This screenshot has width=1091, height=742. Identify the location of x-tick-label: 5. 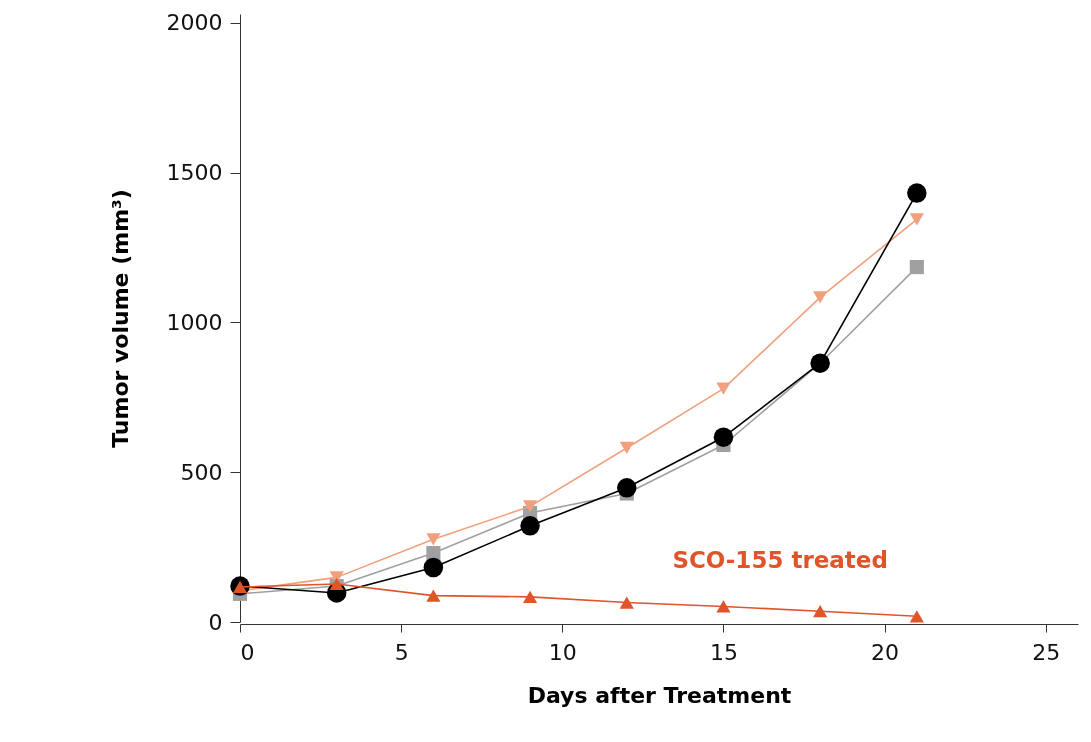
(401, 652).